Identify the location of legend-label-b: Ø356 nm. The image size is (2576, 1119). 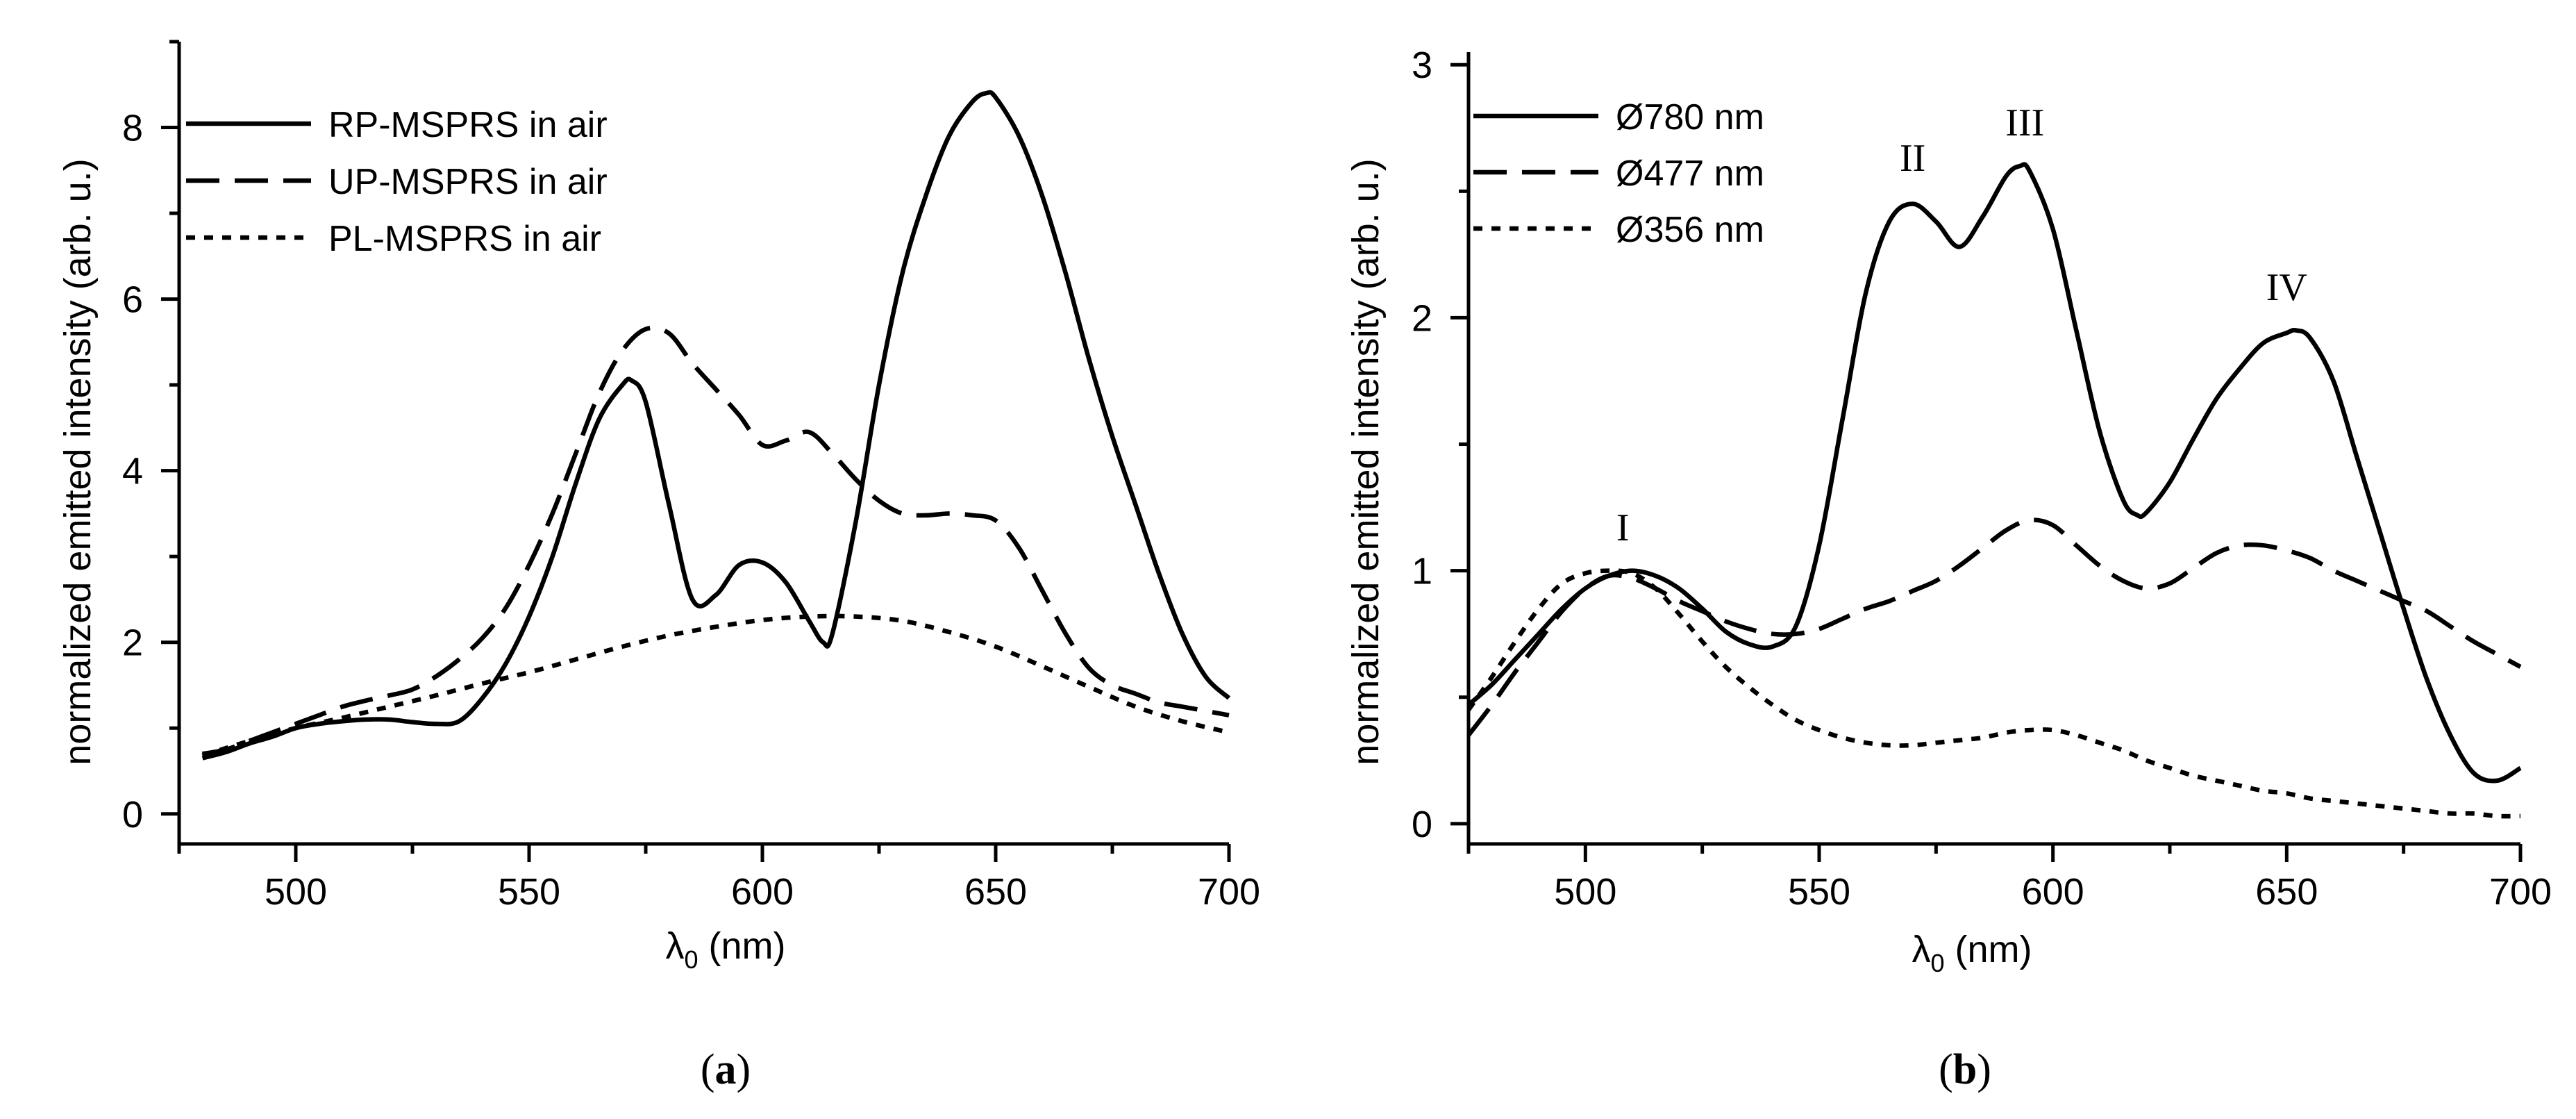
(1690, 230).